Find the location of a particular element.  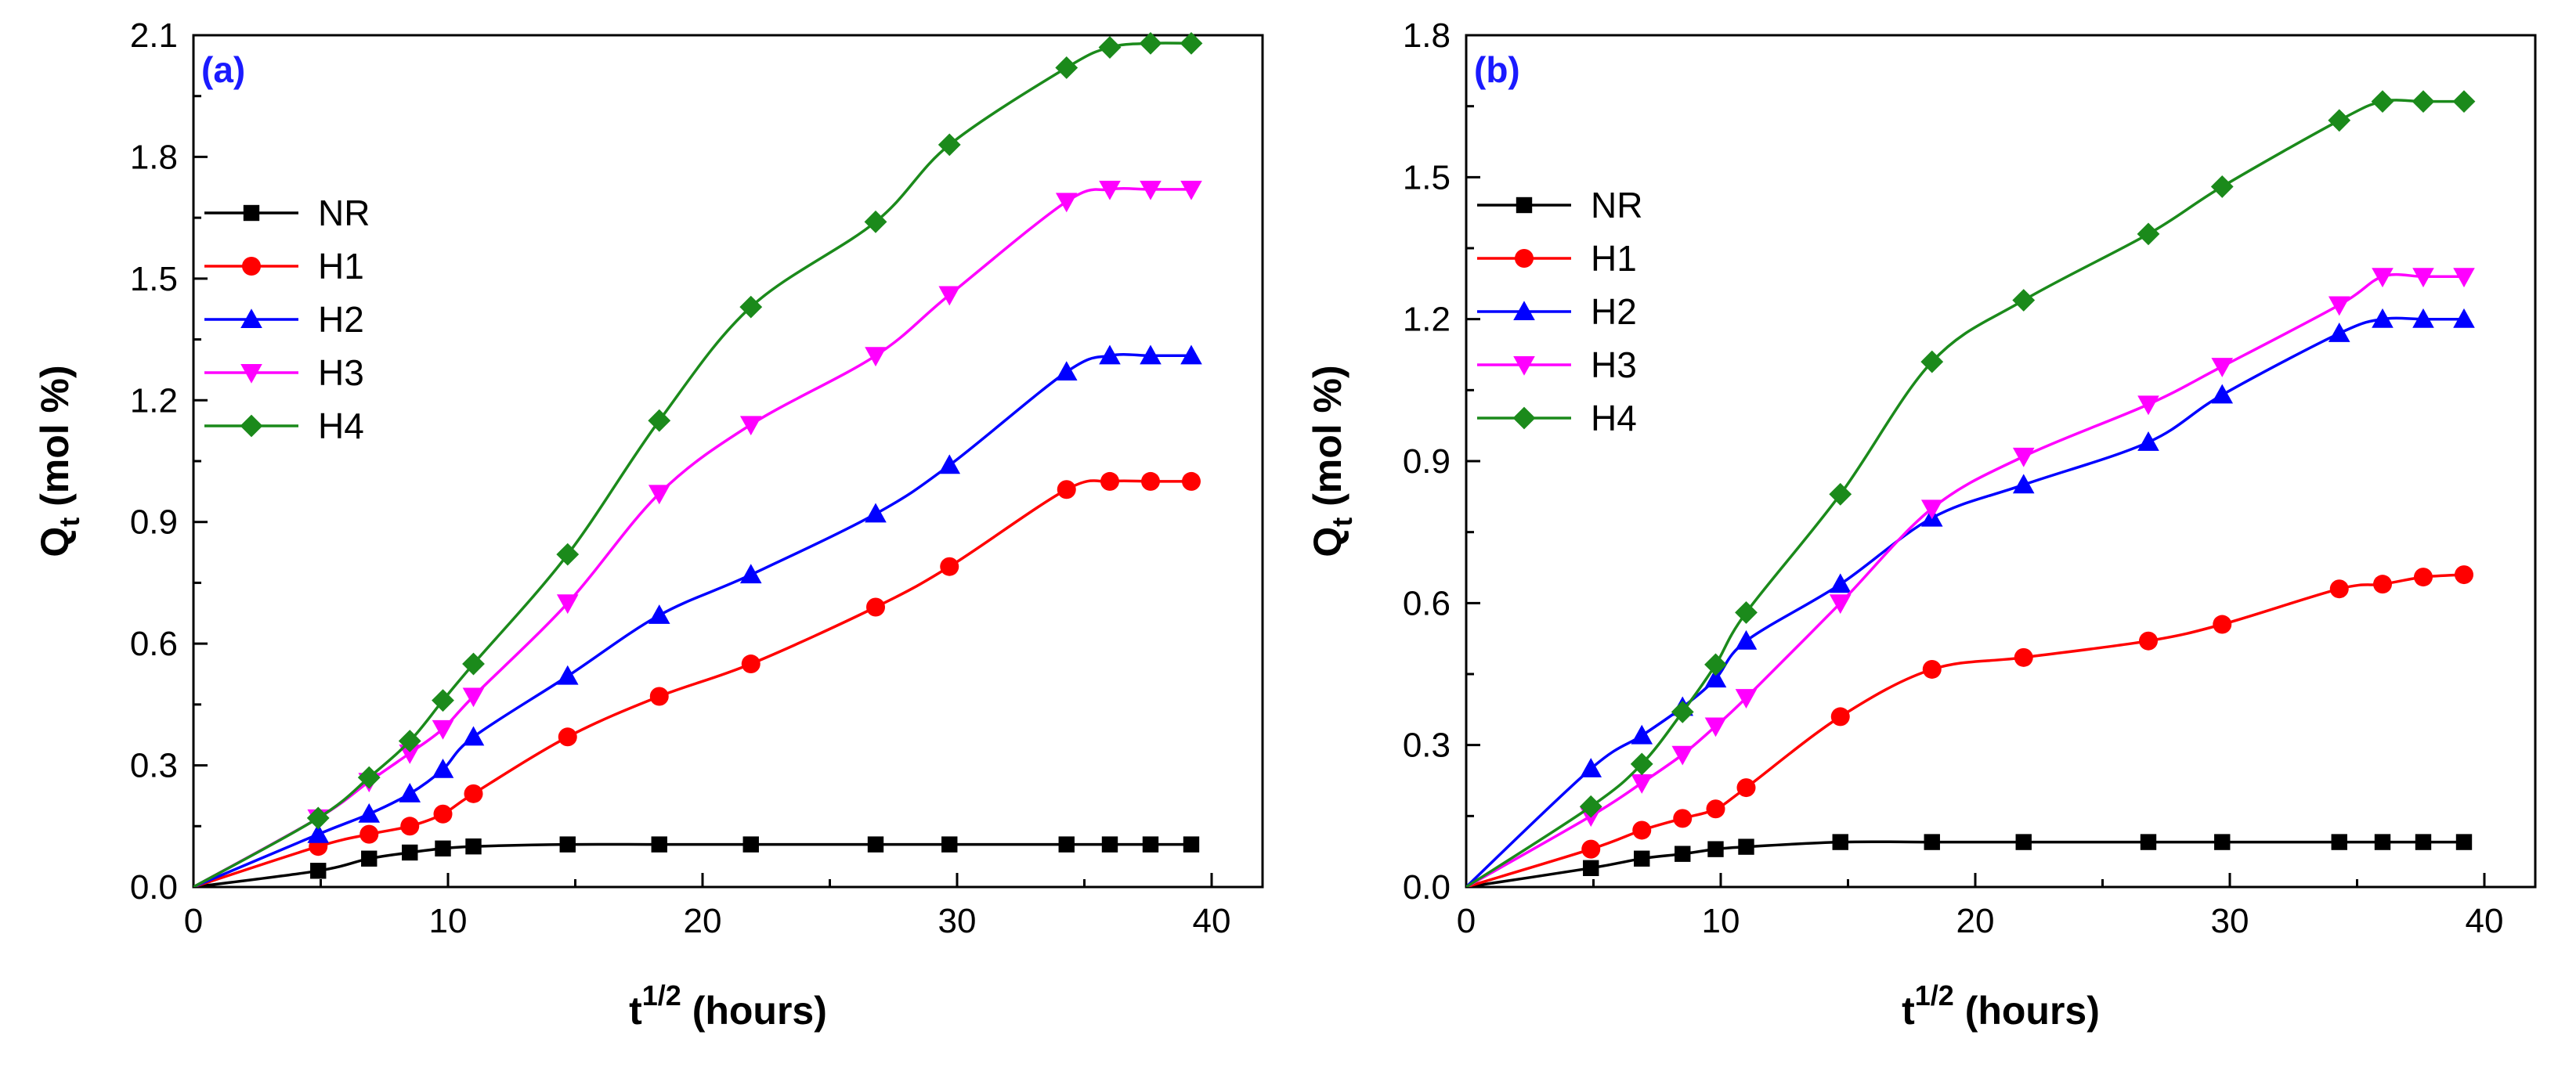

series-h1 is located at coordinates (1969, 726).